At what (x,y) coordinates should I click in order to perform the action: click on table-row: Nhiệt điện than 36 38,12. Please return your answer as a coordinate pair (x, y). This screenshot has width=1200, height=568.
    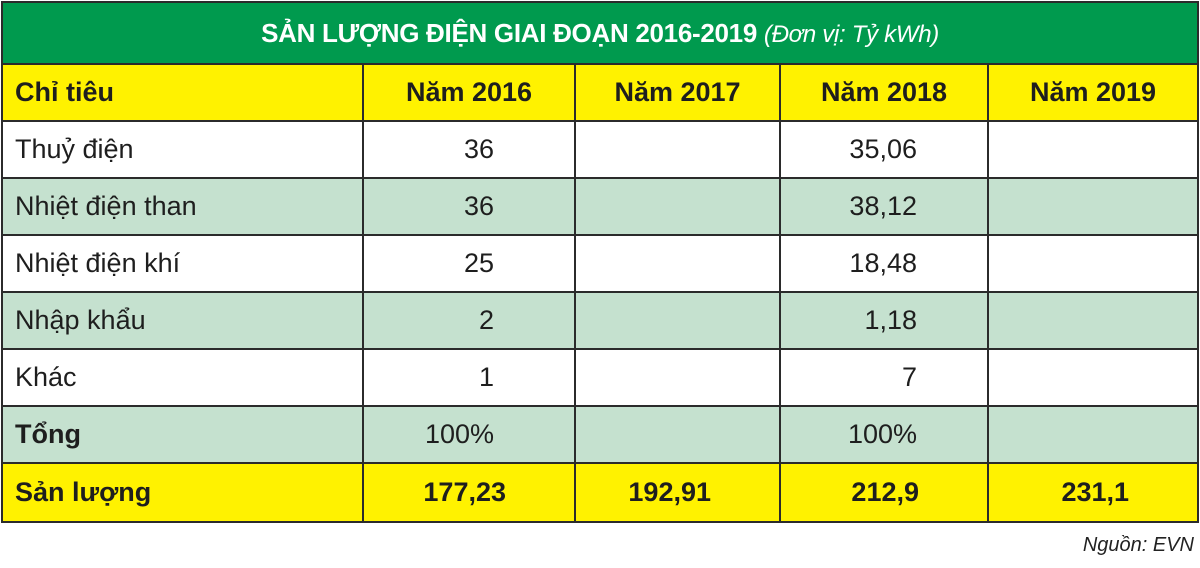
    Looking at the image, I should click on (600, 206).